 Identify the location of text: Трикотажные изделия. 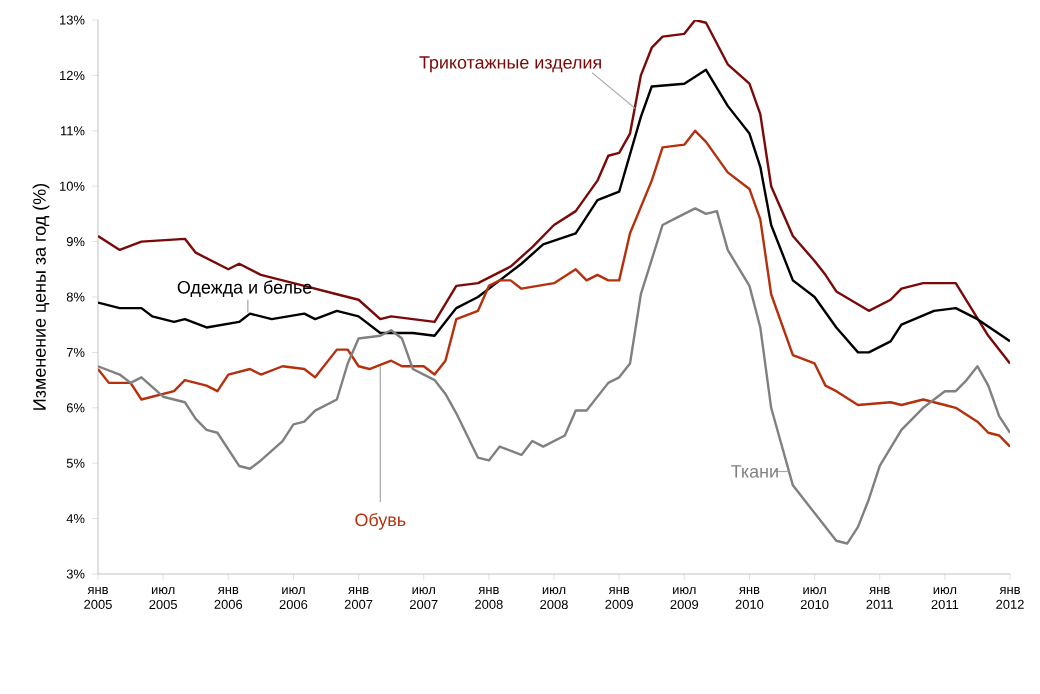
(510, 64).